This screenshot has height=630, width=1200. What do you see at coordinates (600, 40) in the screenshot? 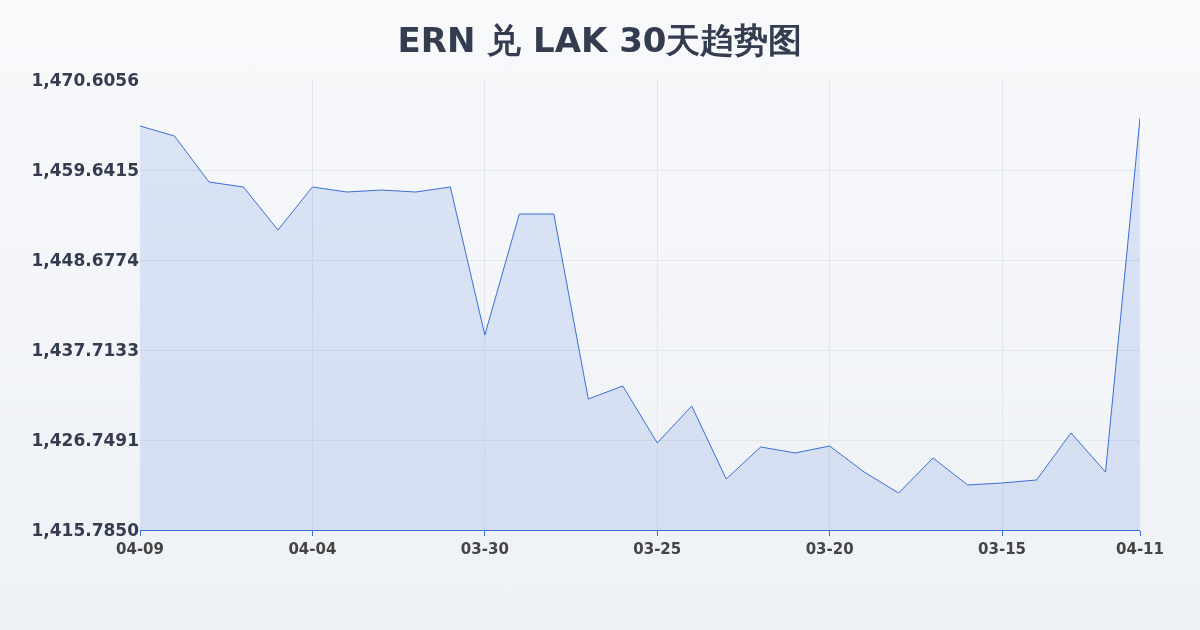
I see `chart-title: ERN 兑 LAK 30天趋势图` at bounding box center [600, 40].